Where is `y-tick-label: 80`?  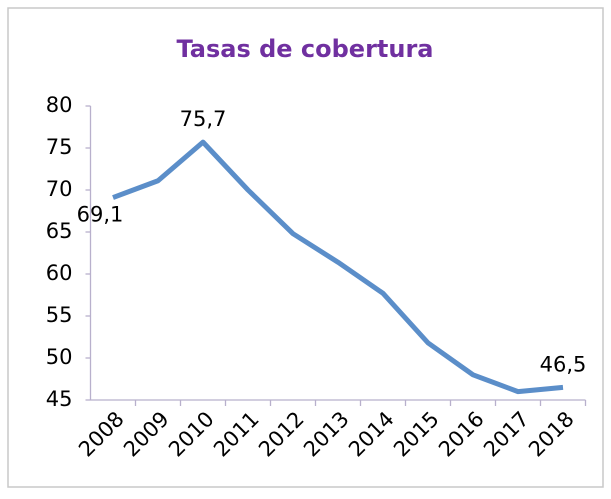 y-tick-label: 80 is located at coordinates (59, 105).